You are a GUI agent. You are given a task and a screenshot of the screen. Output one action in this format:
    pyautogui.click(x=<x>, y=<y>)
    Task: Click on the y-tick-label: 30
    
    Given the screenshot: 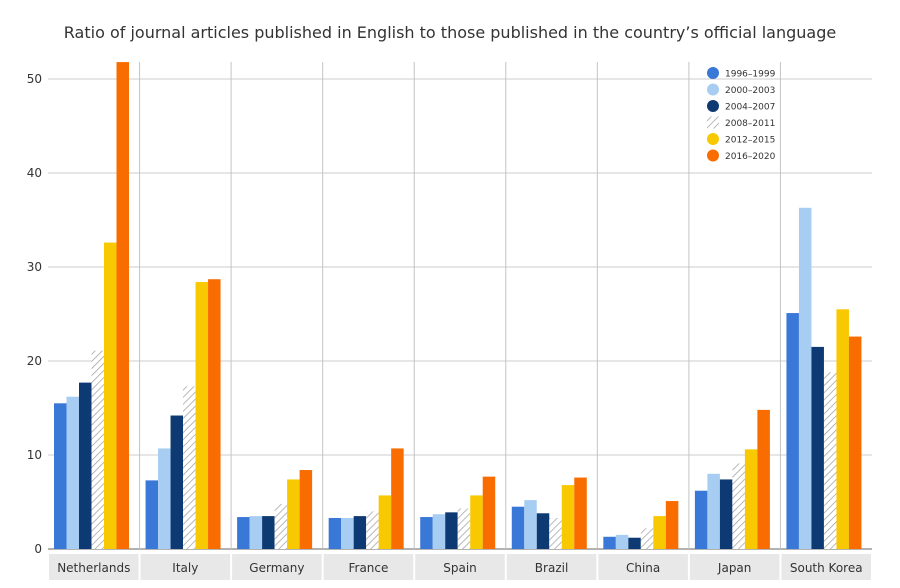 What is the action you would take?
    pyautogui.click(x=34, y=267)
    